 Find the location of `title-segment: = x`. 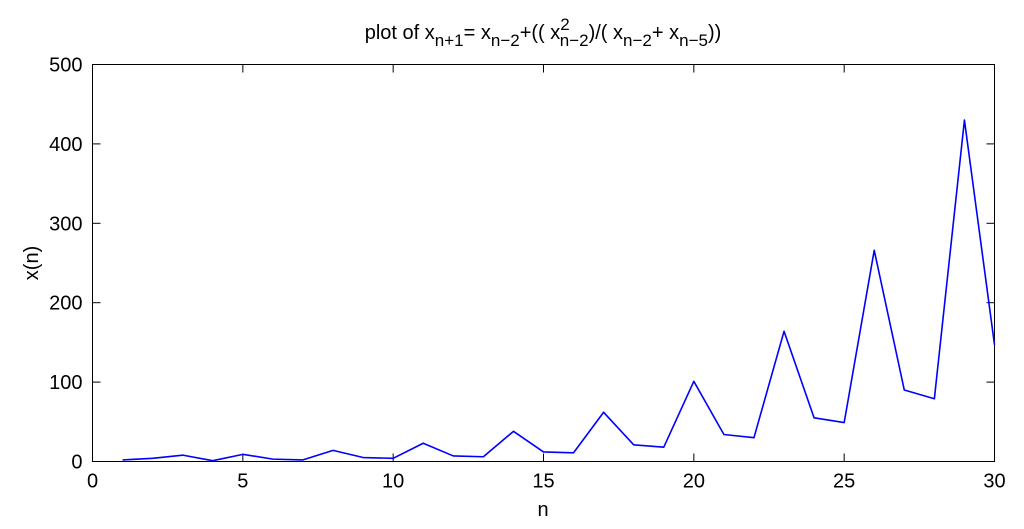

title-segment: = x is located at coordinates (477, 33).